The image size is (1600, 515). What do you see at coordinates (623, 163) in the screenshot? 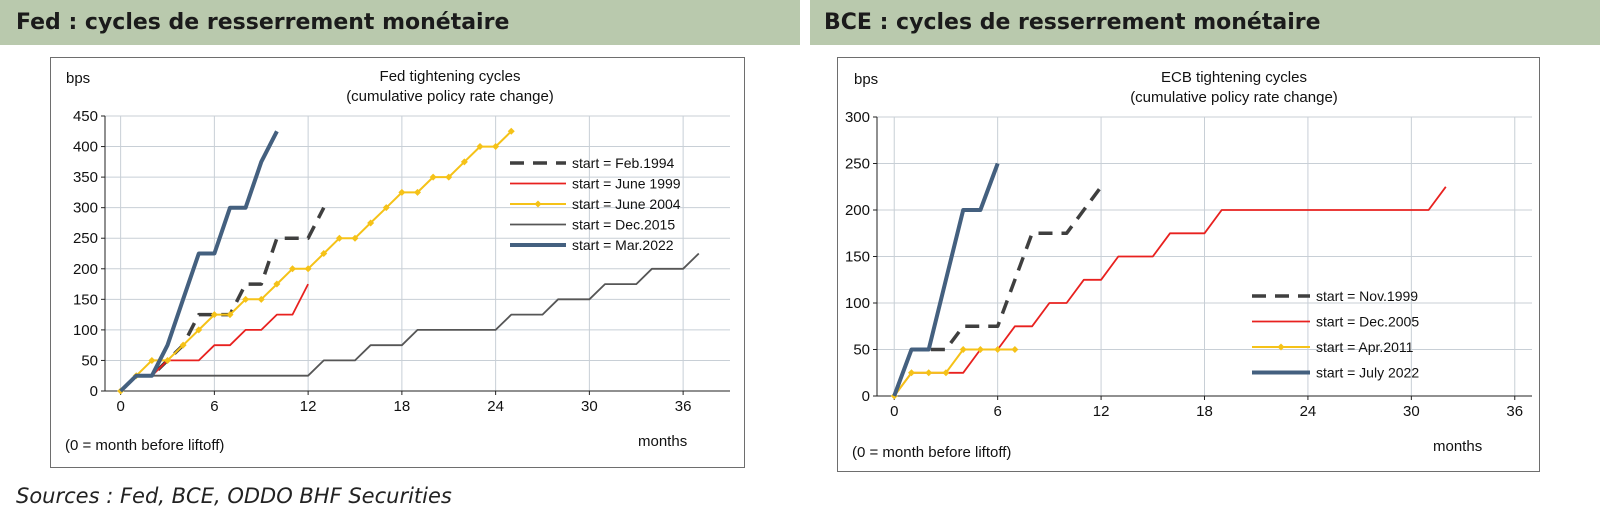
I see `fed-legend-label-1: start = Feb.1994` at bounding box center [623, 163].